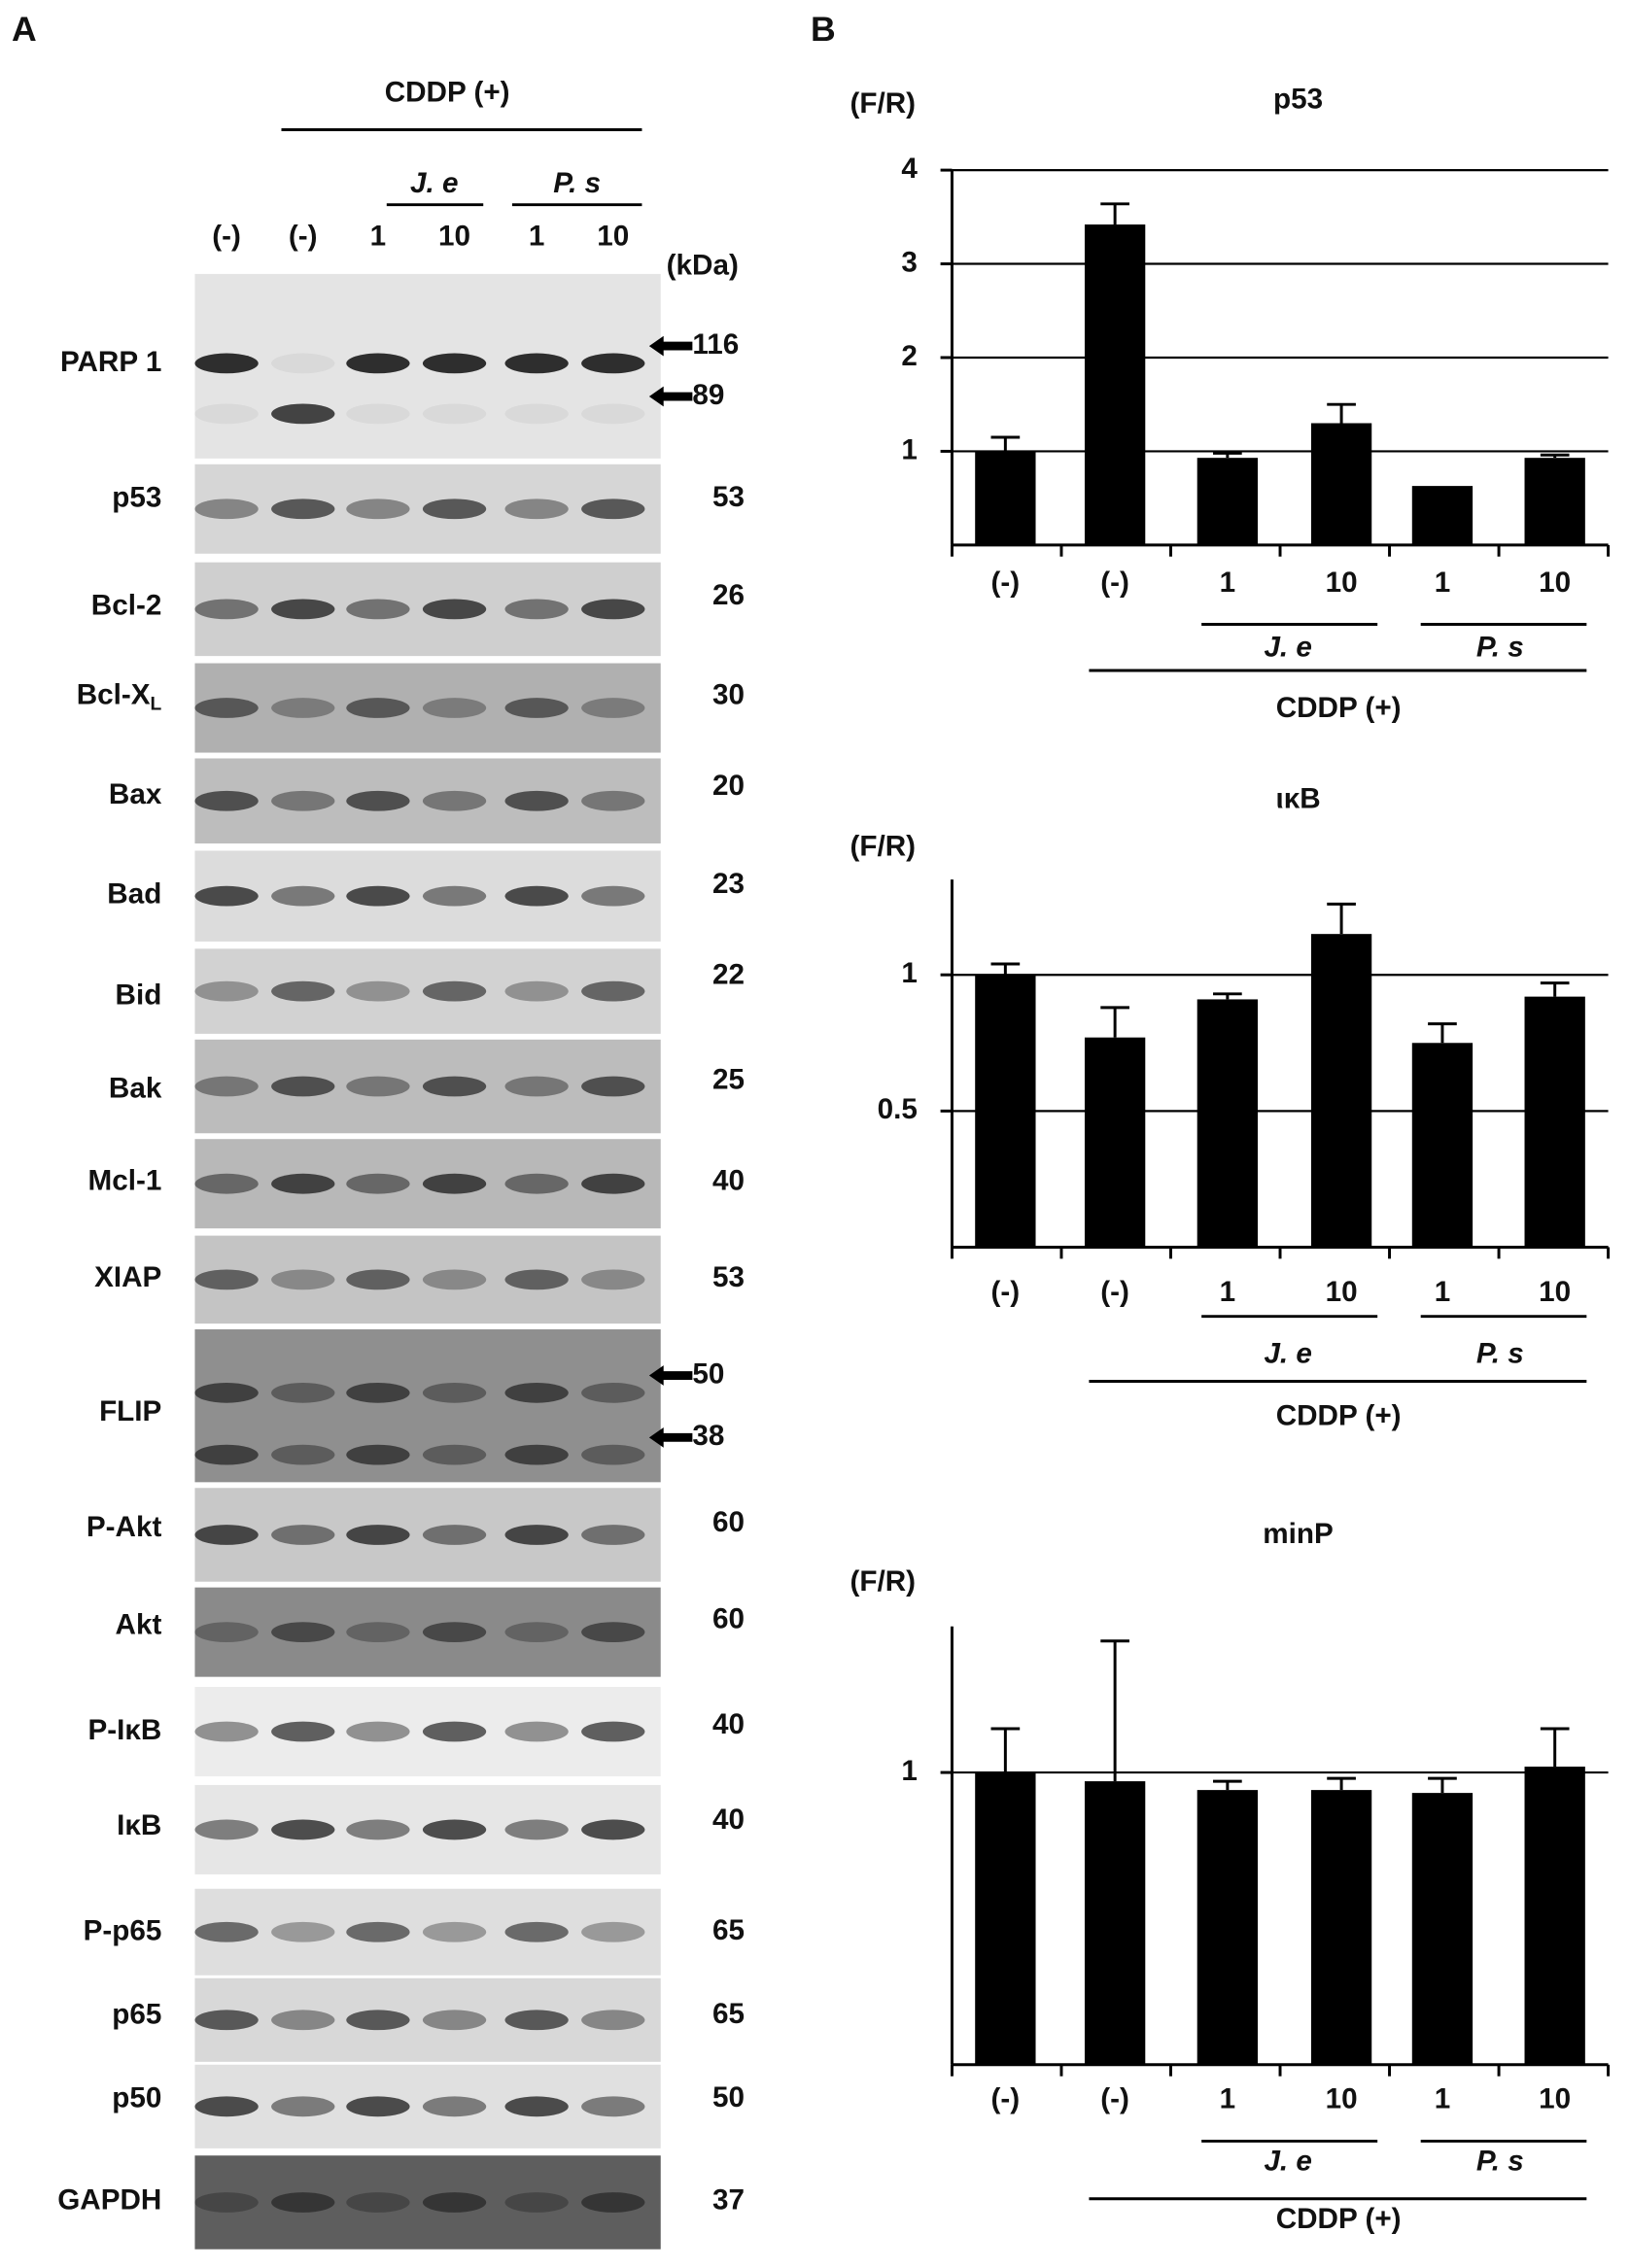 This screenshot has width=1630, height=2268. I want to click on blot-label-text: Mcl-1, so click(125, 1181).